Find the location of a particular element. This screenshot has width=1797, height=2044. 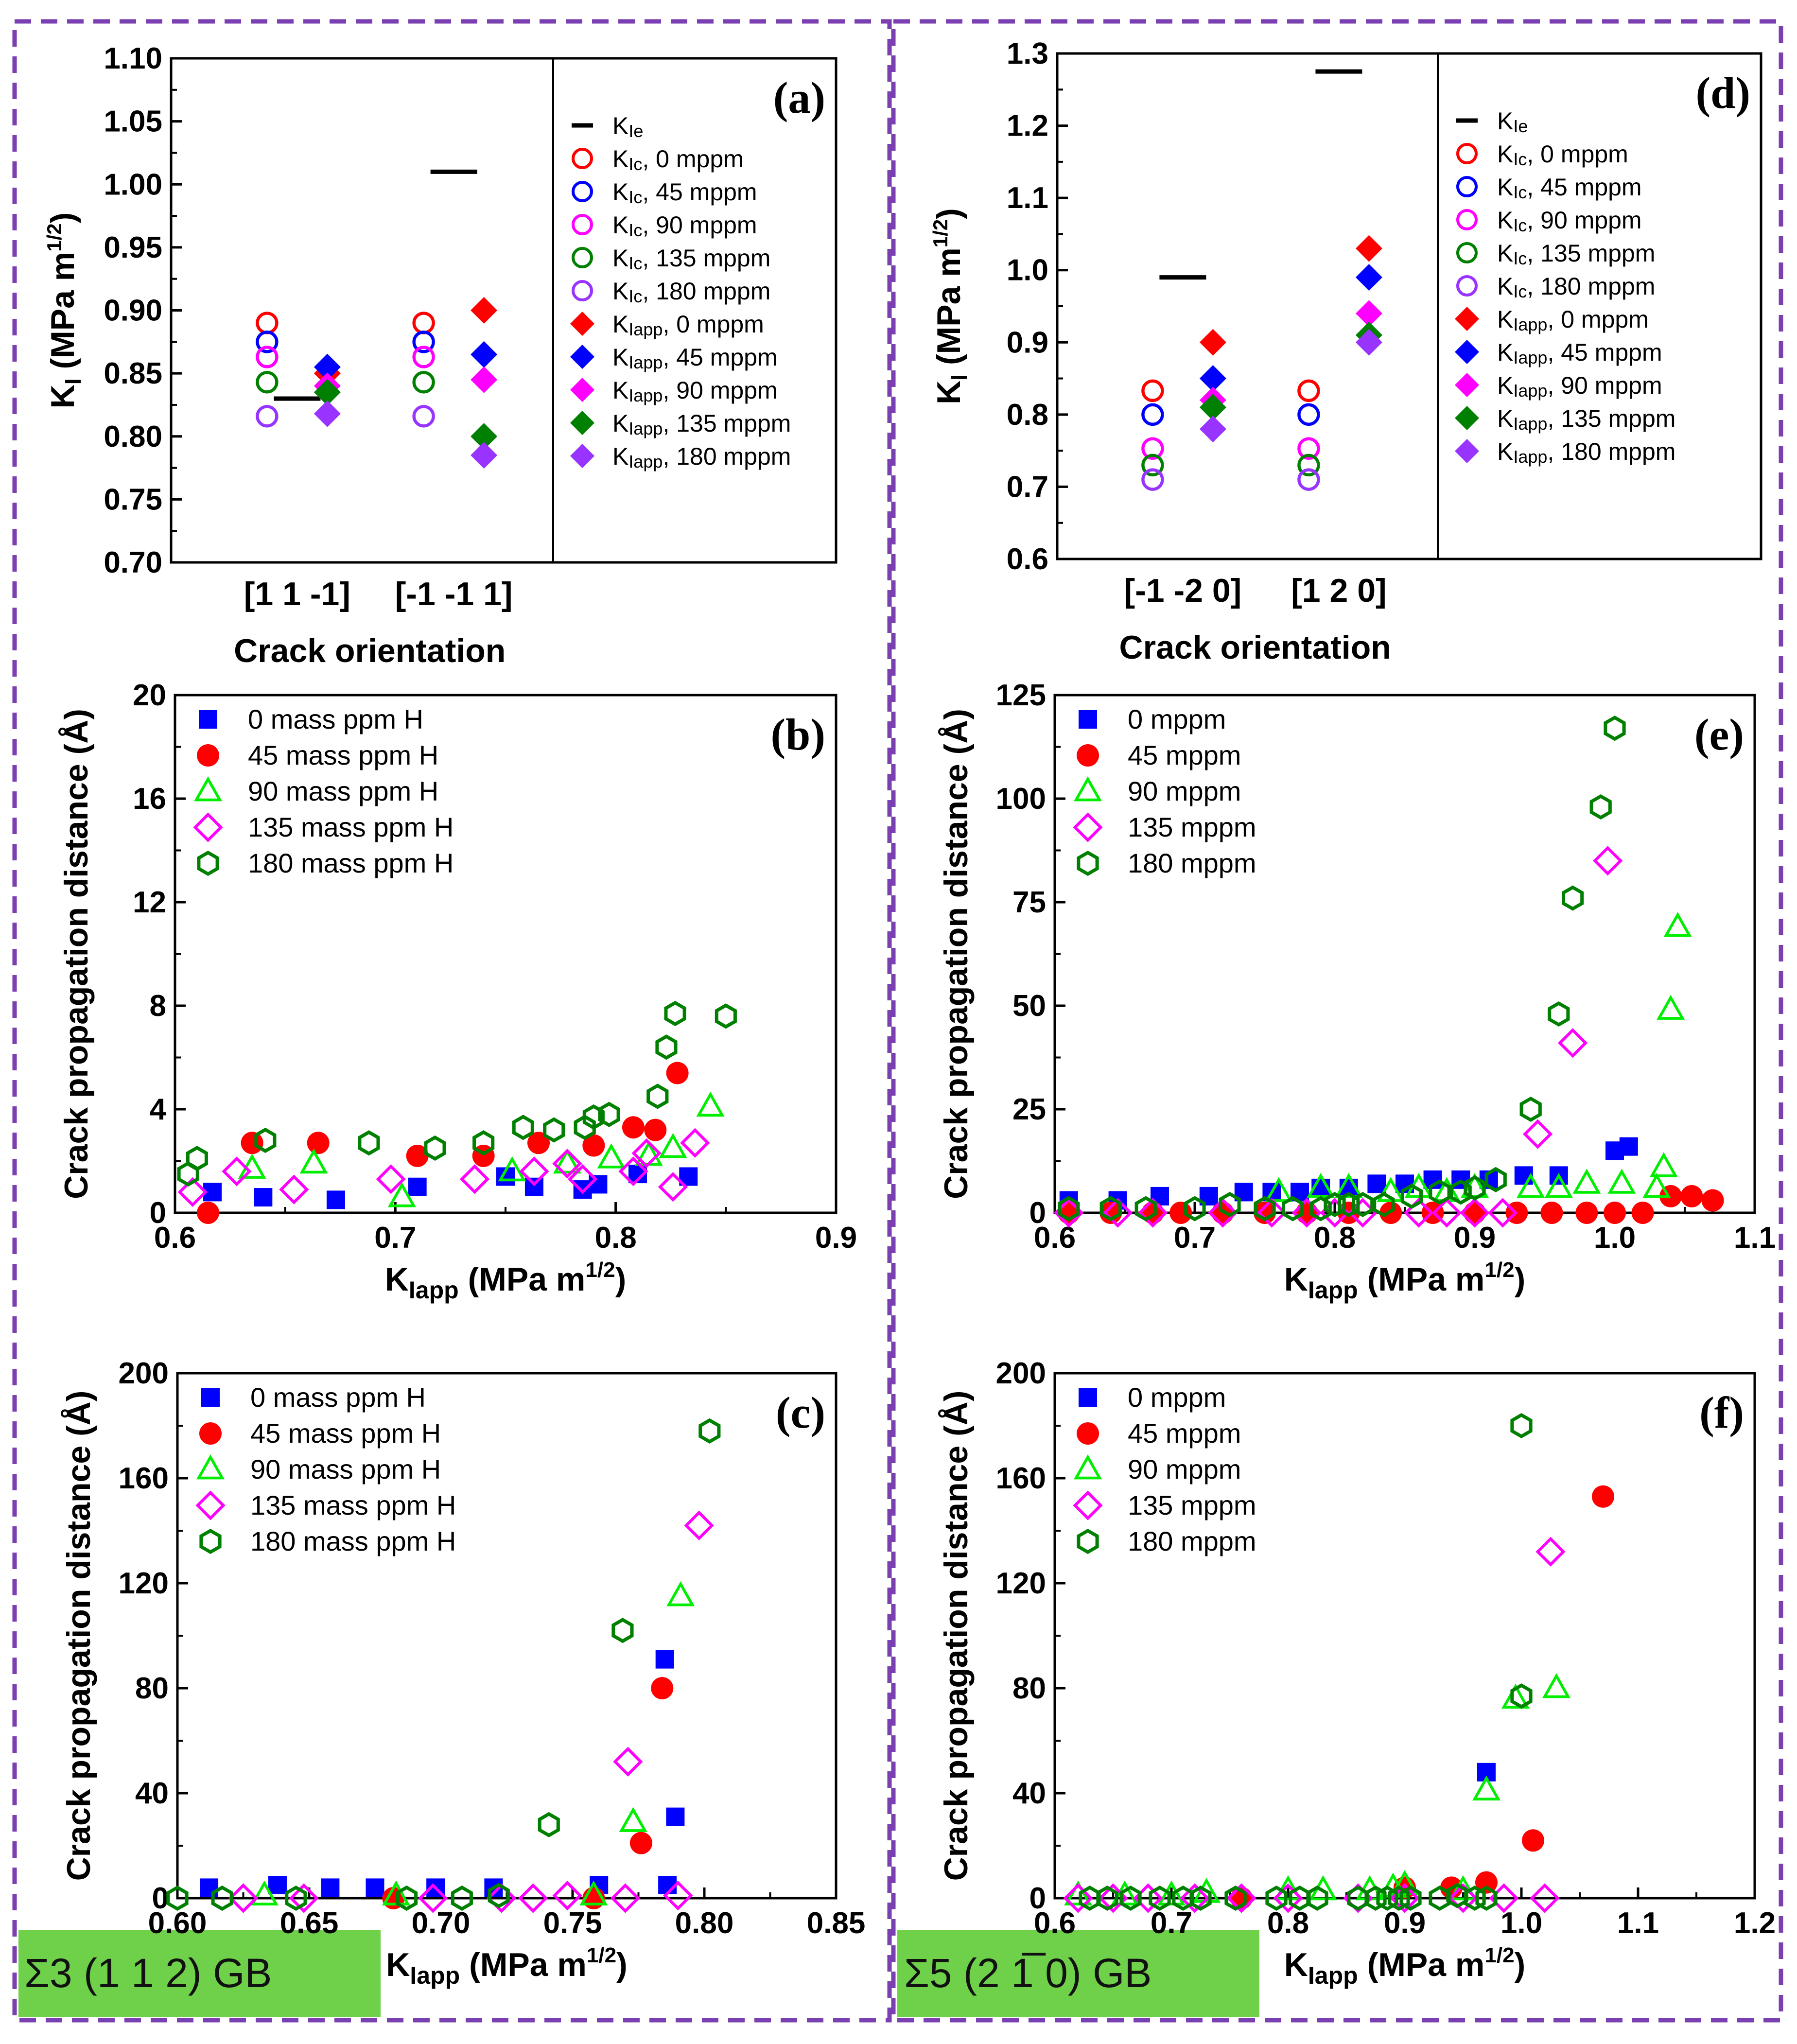

y-tick-label: 0.85 is located at coordinates (133, 374).